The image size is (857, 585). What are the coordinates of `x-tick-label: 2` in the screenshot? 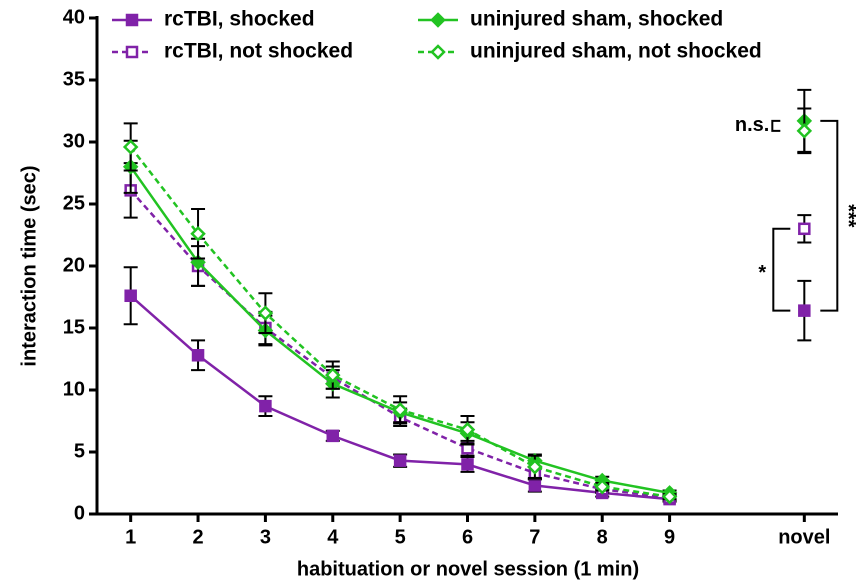 It's located at (197, 537).